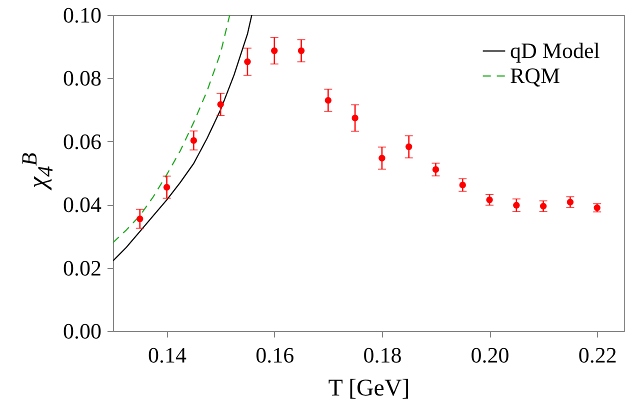 Image resolution: width=625 pixels, height=415 pixels. I want to click on x-tick-label: 0.20, so click(490, 355).